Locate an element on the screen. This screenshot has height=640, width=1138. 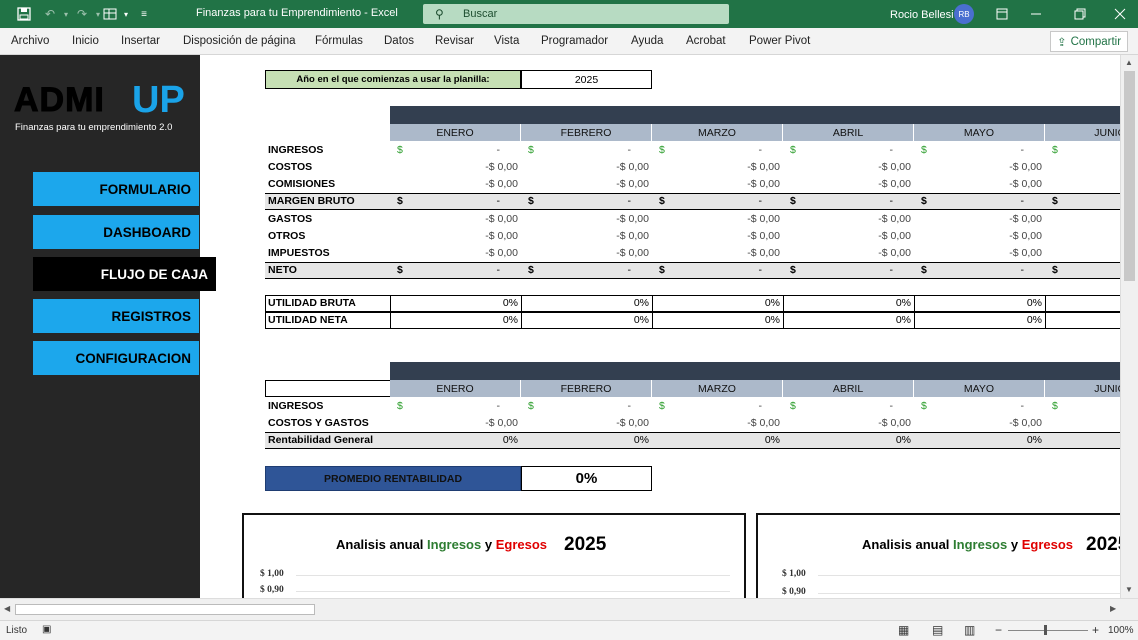
tab-insertar: Insertar is located at coordinates (140, 41).